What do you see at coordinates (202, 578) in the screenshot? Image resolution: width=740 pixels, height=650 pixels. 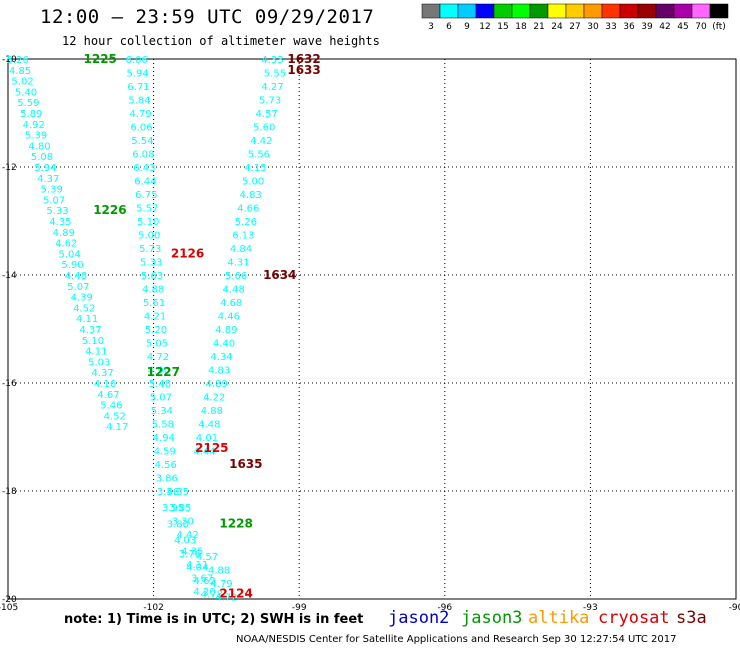 I see `swh-value-label: 3.67` at bounding box center [202, 578].